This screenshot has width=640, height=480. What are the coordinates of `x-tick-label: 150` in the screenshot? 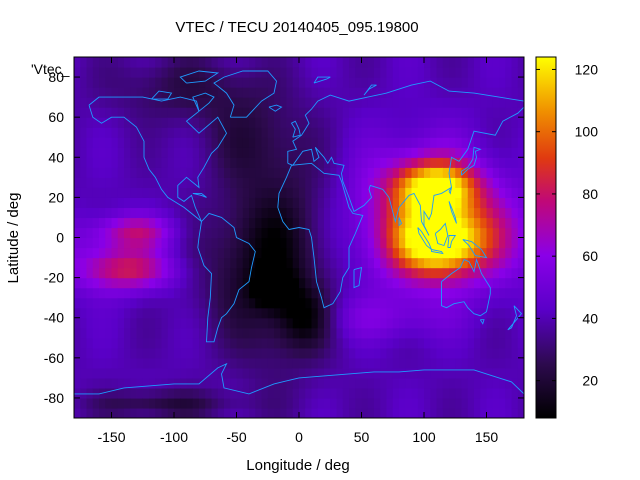 It's located at (487, 437).